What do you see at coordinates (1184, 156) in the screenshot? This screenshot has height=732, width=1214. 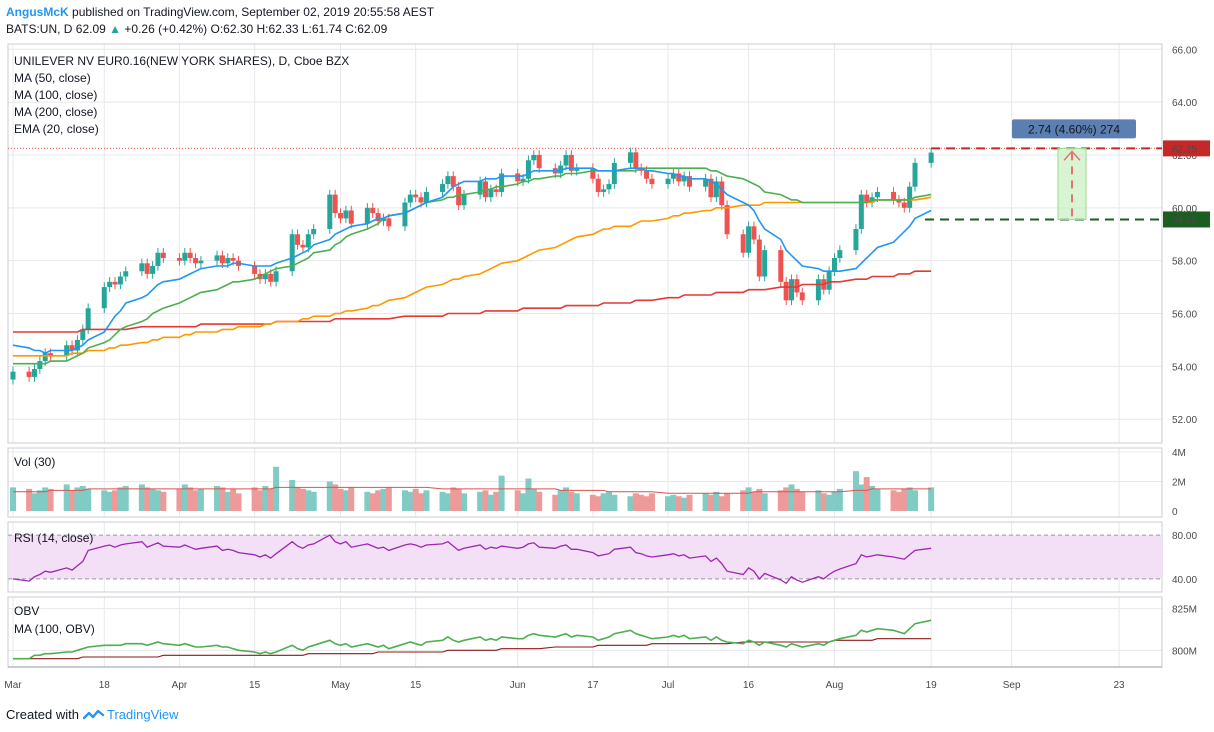 I see `y-tick-label: 62.00` at bounding box center [1184, 156].